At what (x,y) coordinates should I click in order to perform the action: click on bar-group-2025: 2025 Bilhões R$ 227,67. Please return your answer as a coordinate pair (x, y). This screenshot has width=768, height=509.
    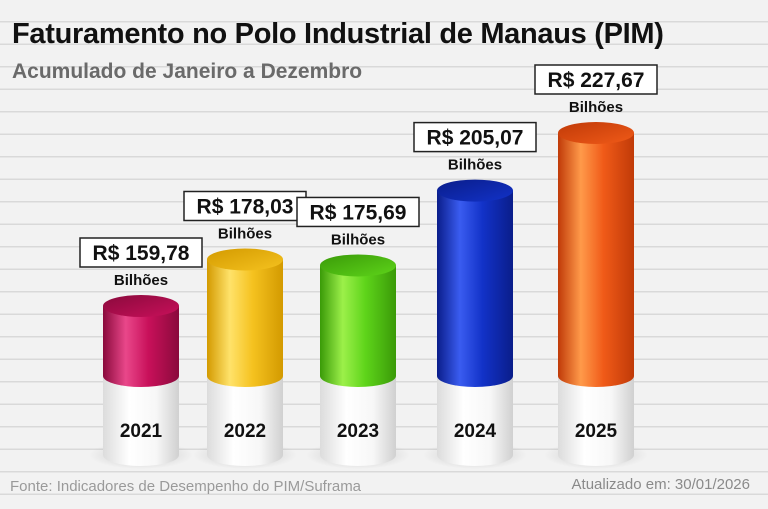
    Looking at the image, I should click on (596, 266).